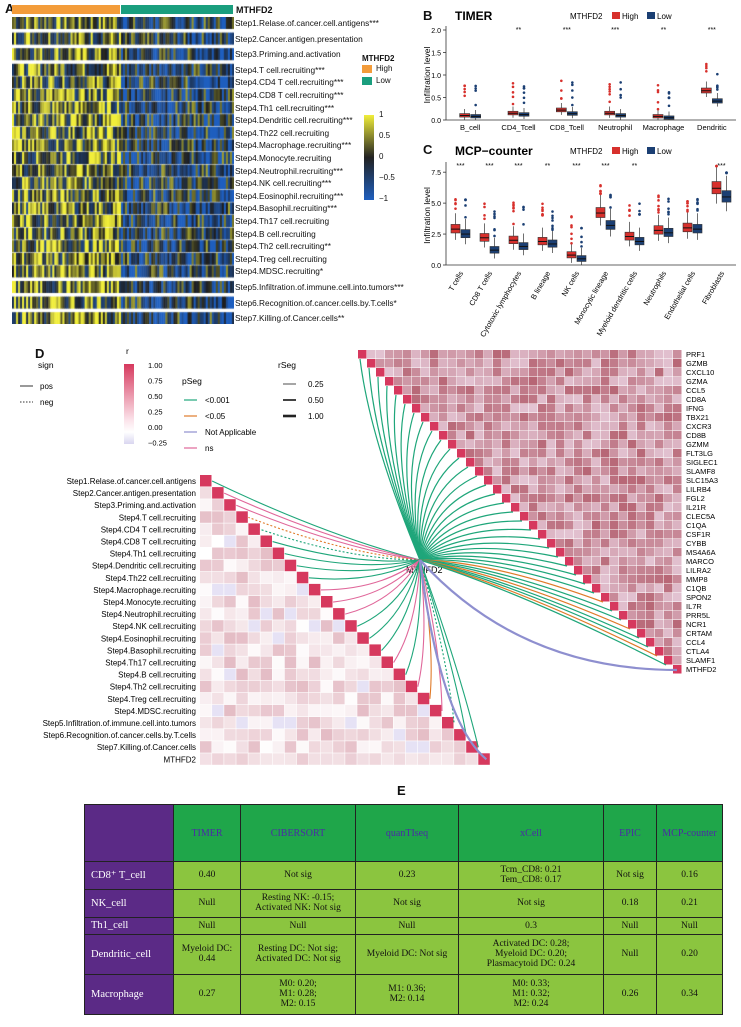  I want to click on gene-label: IL21R, so click(696, 507).